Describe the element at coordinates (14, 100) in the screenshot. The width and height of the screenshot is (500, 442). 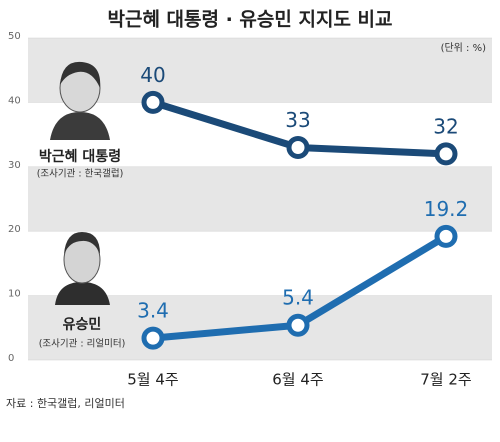
I see `y-tick-label: 40` at that location.